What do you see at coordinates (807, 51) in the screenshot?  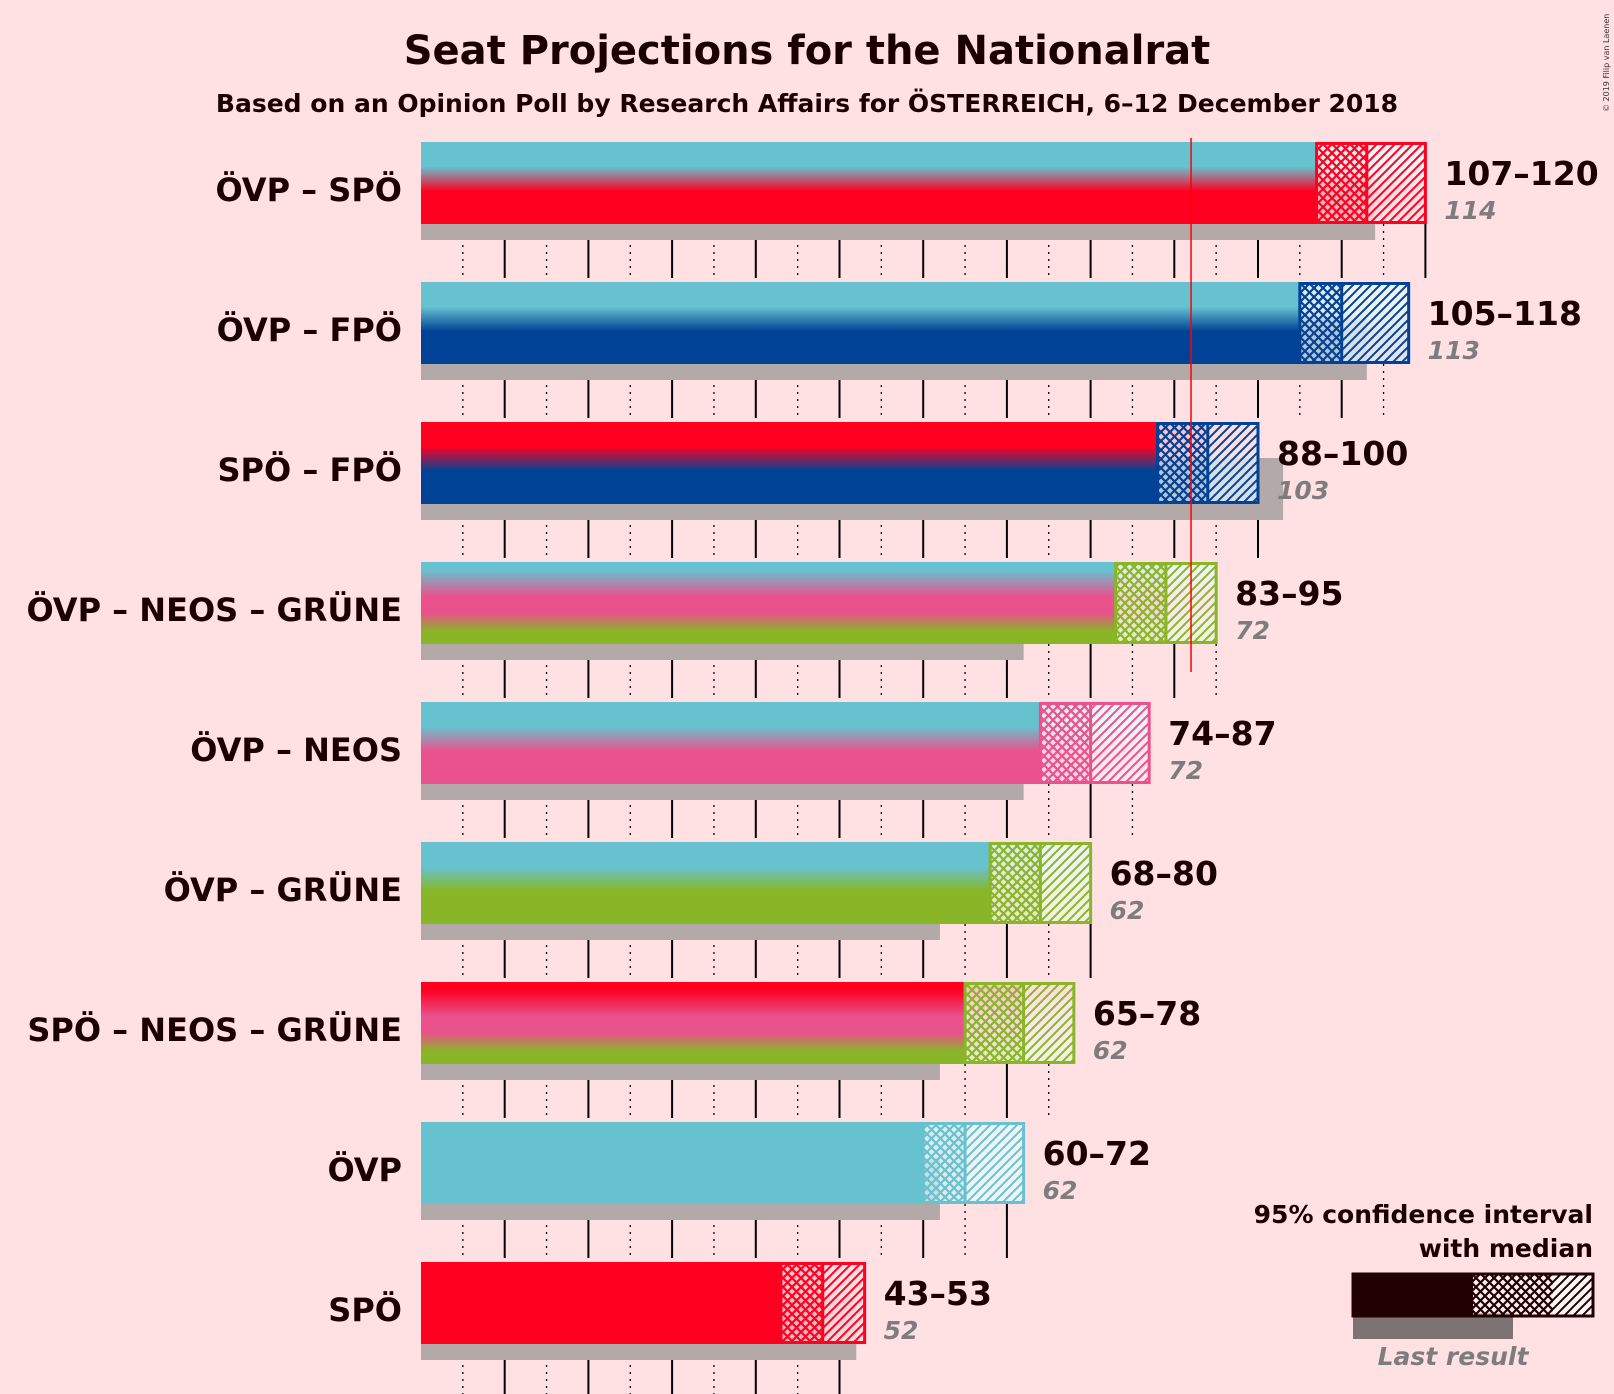 I see `chart-title: Seat Projections for the Nationalrat` at bounding box center [807, 51].